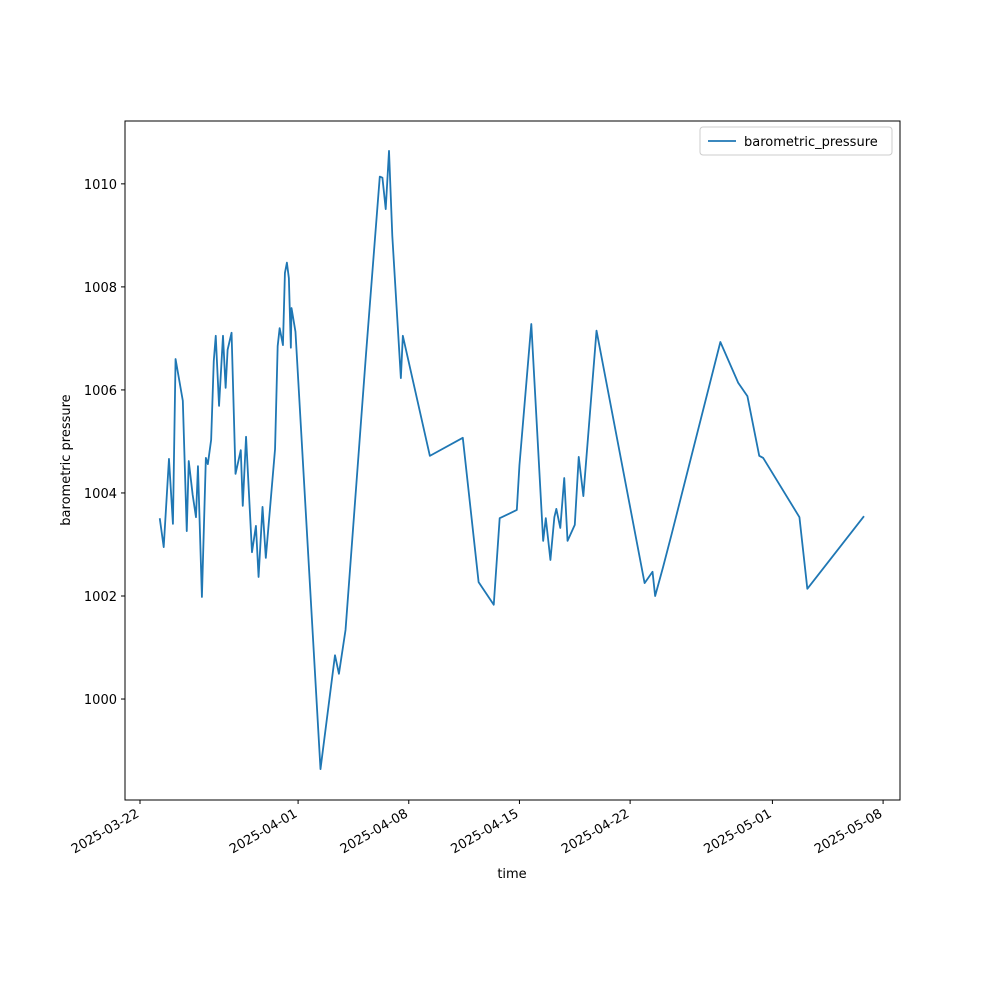 Image resolution: width=1000 pixels, height=1004 pixels. I want to click on x-tick-label: 2025-04-01, so click(263, 831).